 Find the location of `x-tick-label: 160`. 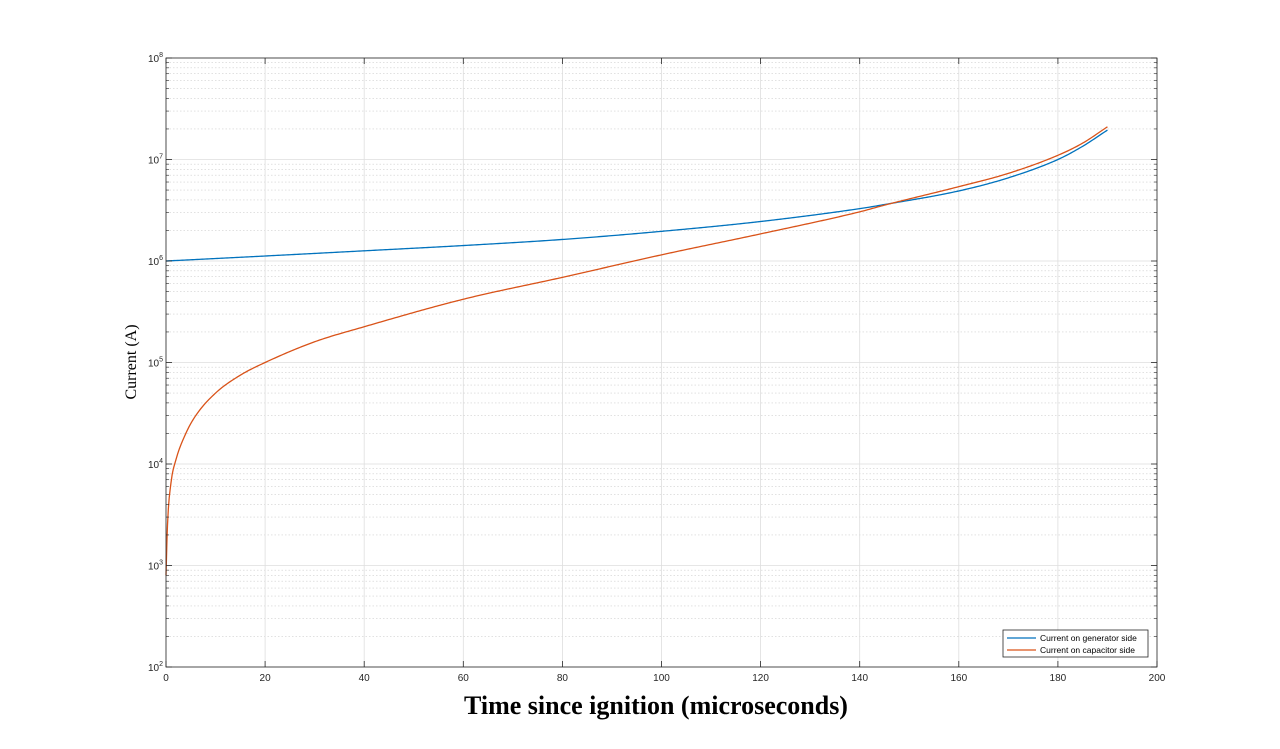

x-tick-label: 160 is located at coordinates (958, 678).